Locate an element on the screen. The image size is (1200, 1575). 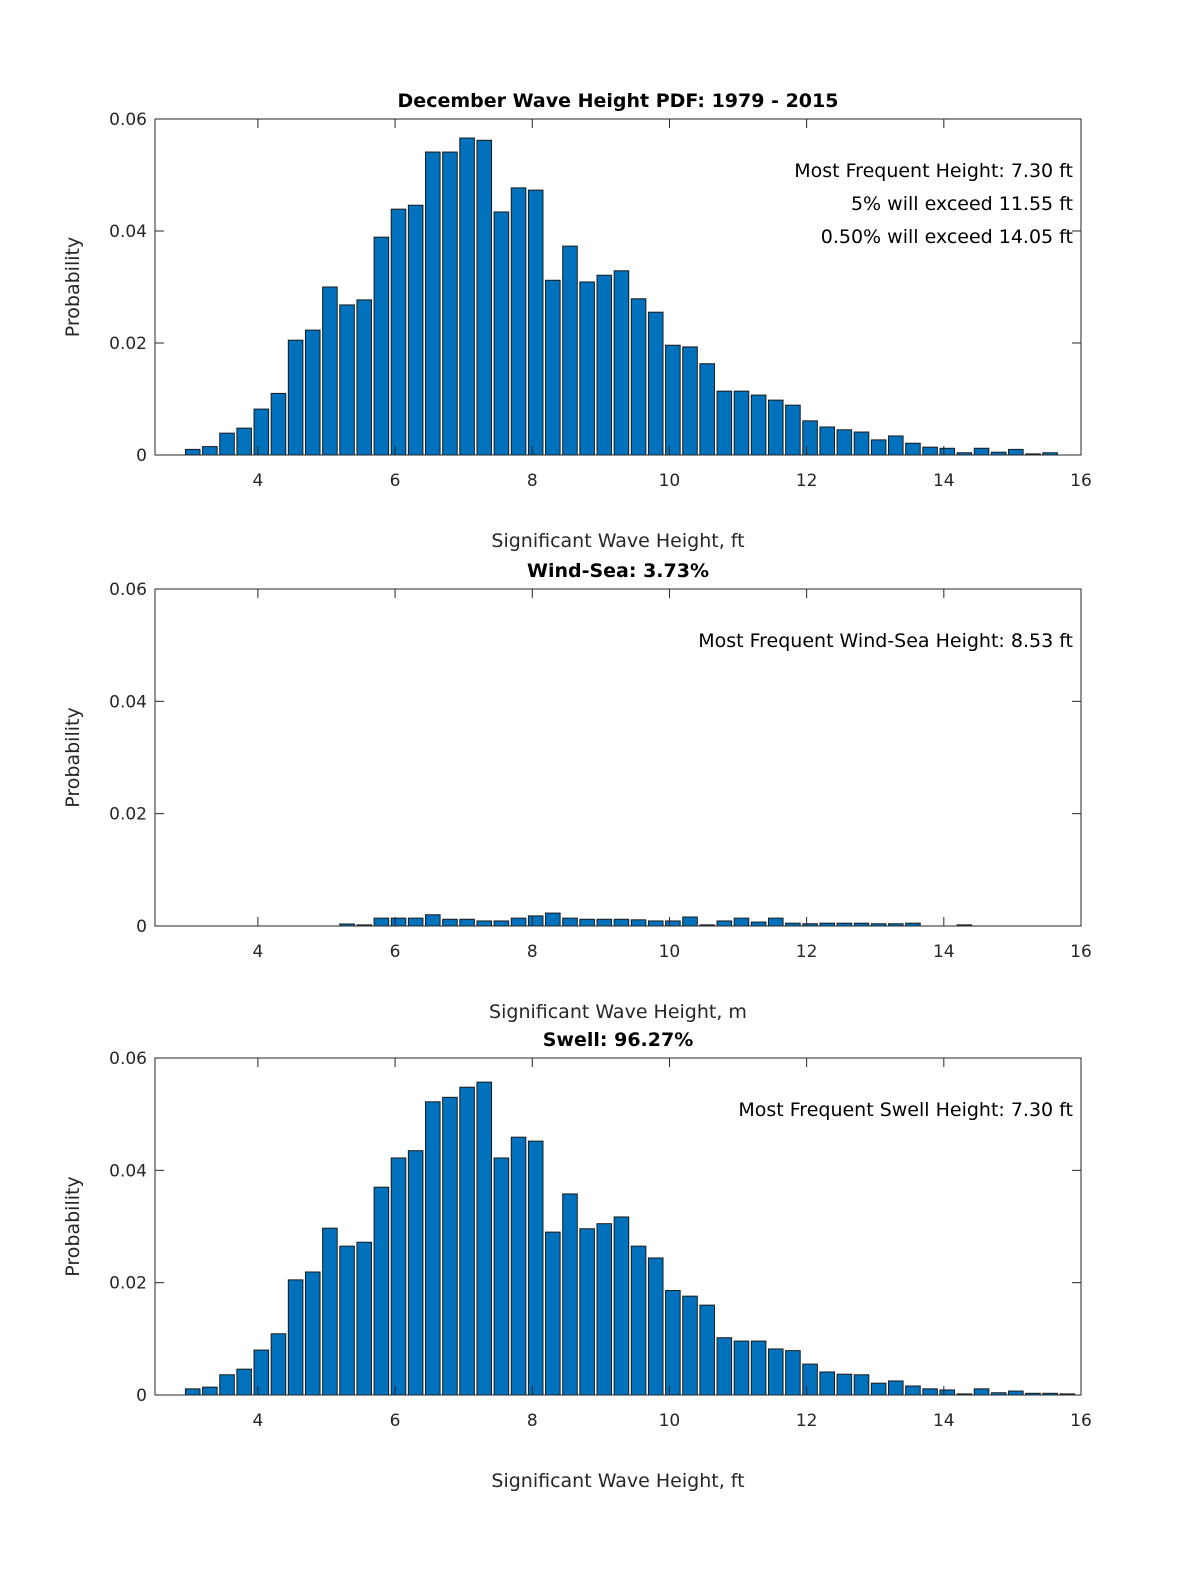
chart-title: Swell: 96.27% is located at coordinates (618, 1040).